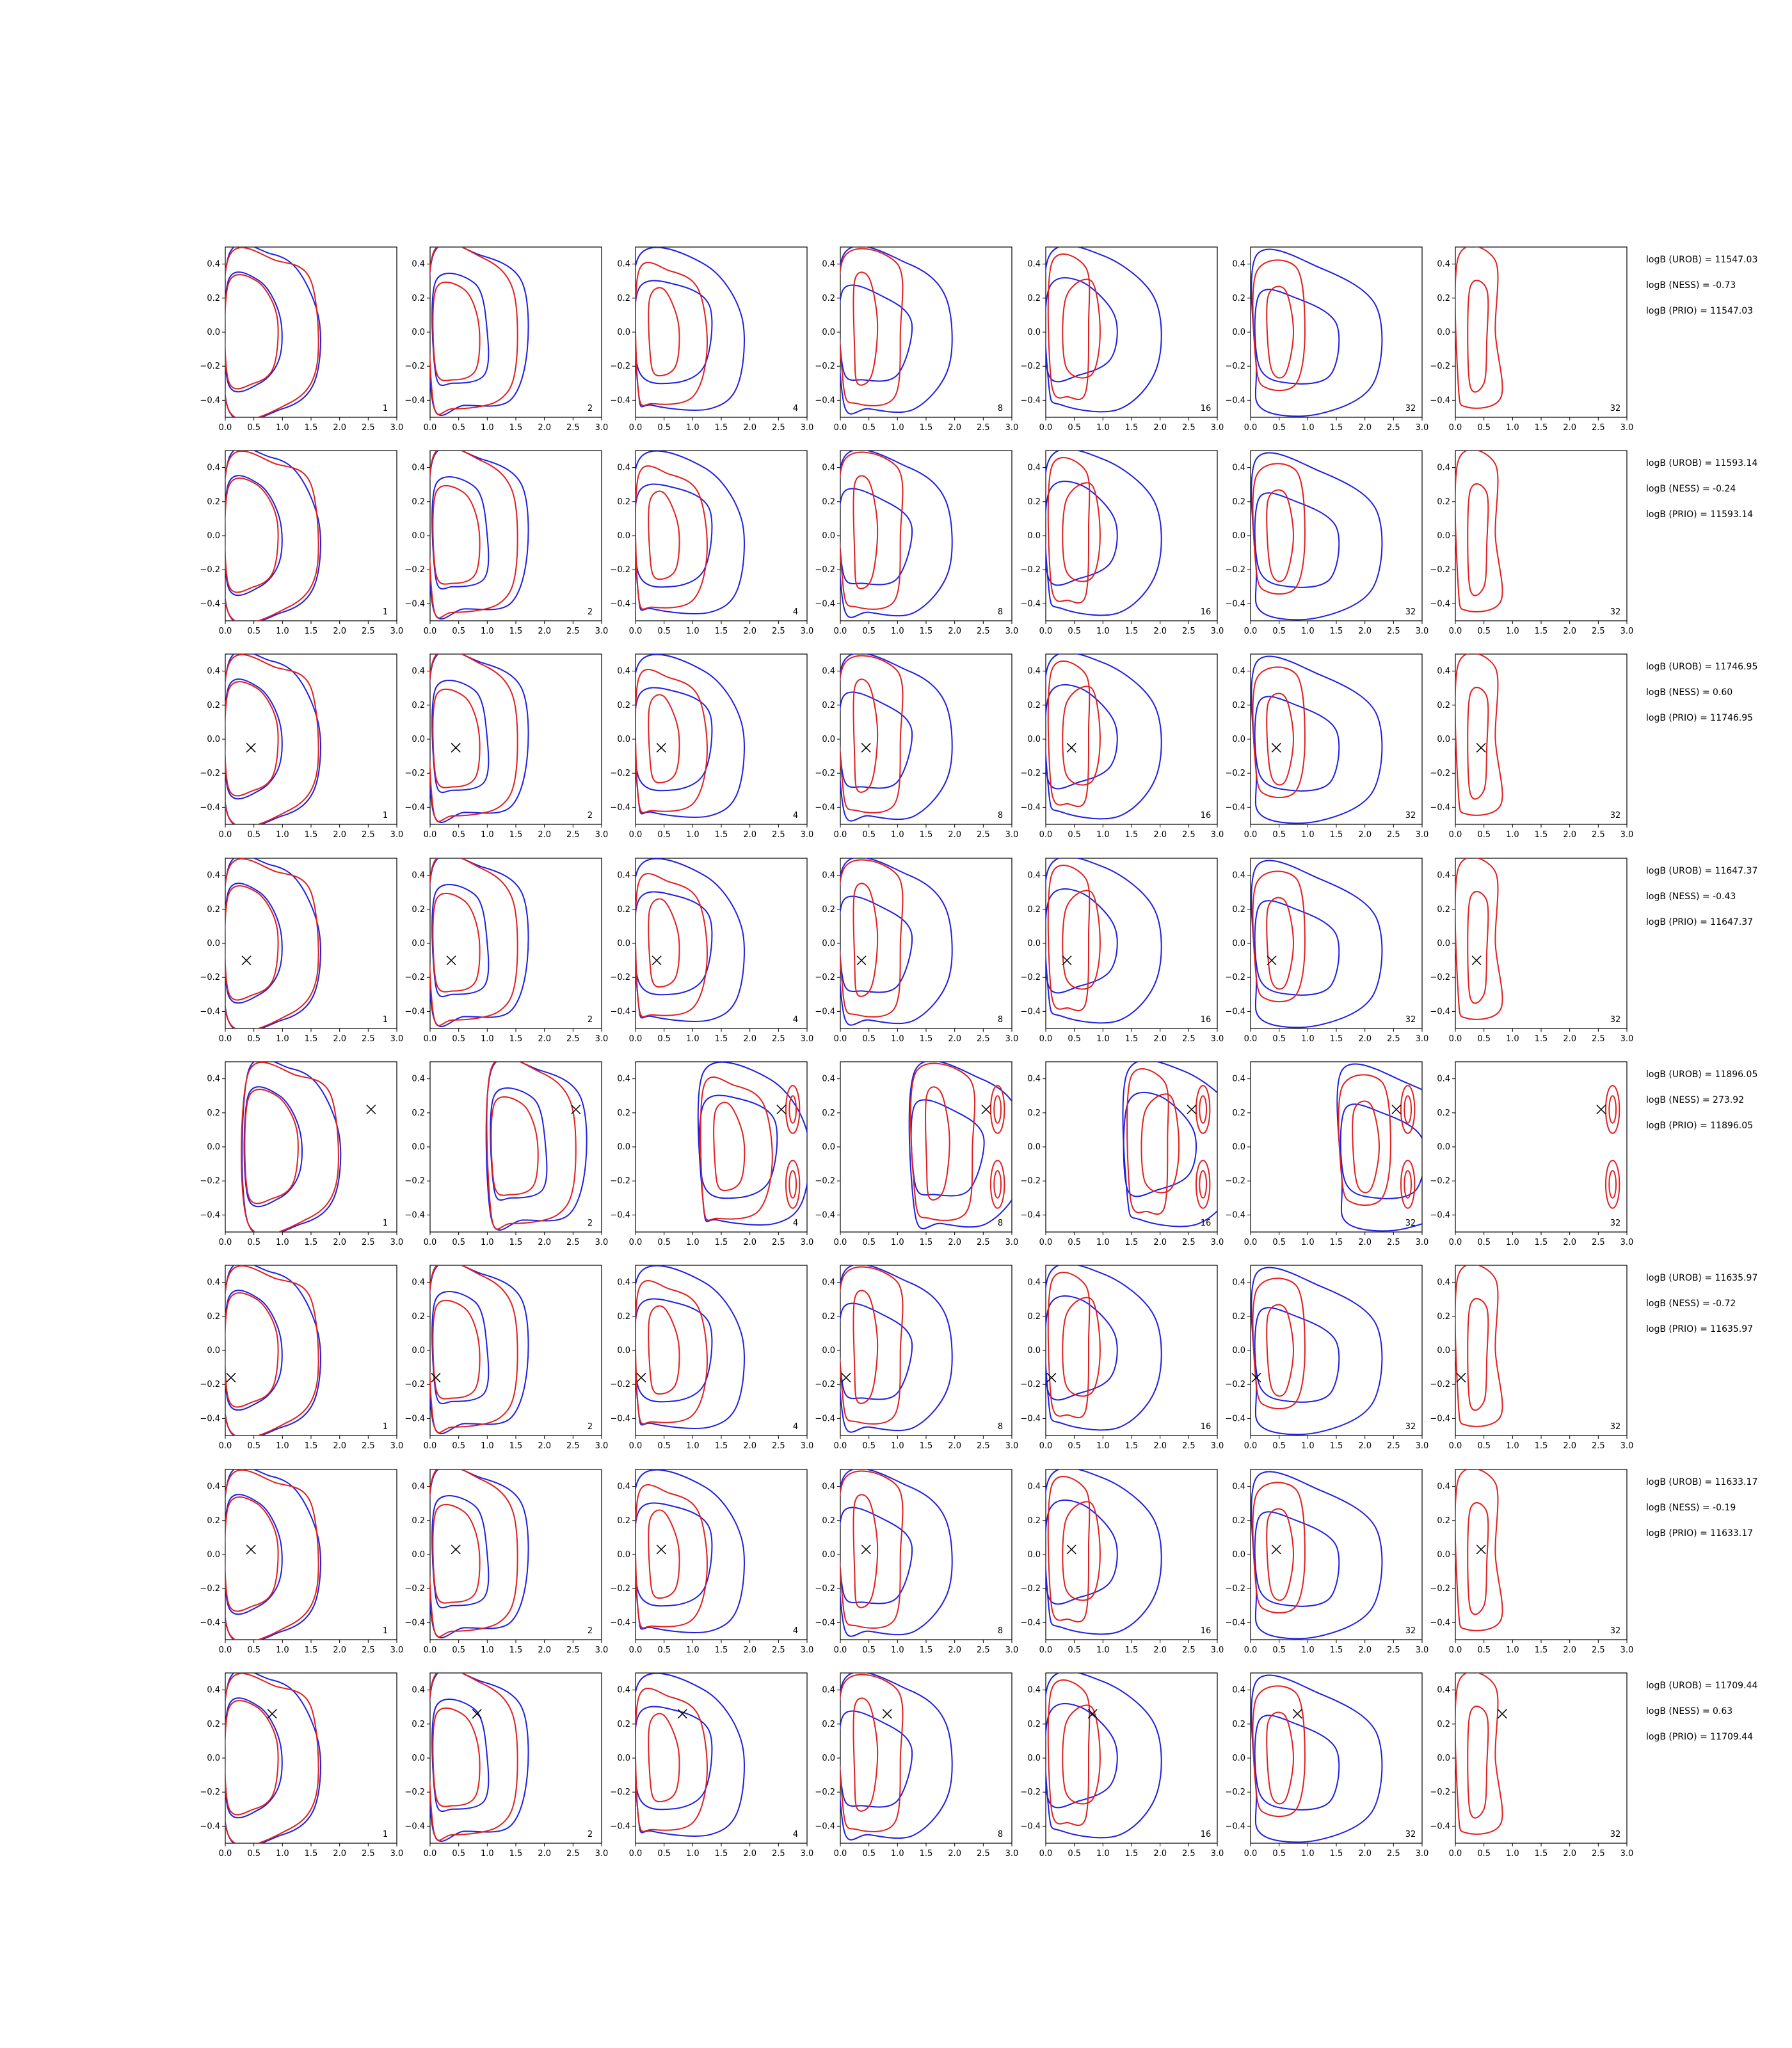  What do you see at coordinates (1326, 746) in the screenshot?
I see `panel-r3-c6: 0.4 0.2 0.0 −0.2 −0.4 0.0 0.5 1.0 1.5 2.0 2.5 3.0 32` at bounding box center [1326, 746].